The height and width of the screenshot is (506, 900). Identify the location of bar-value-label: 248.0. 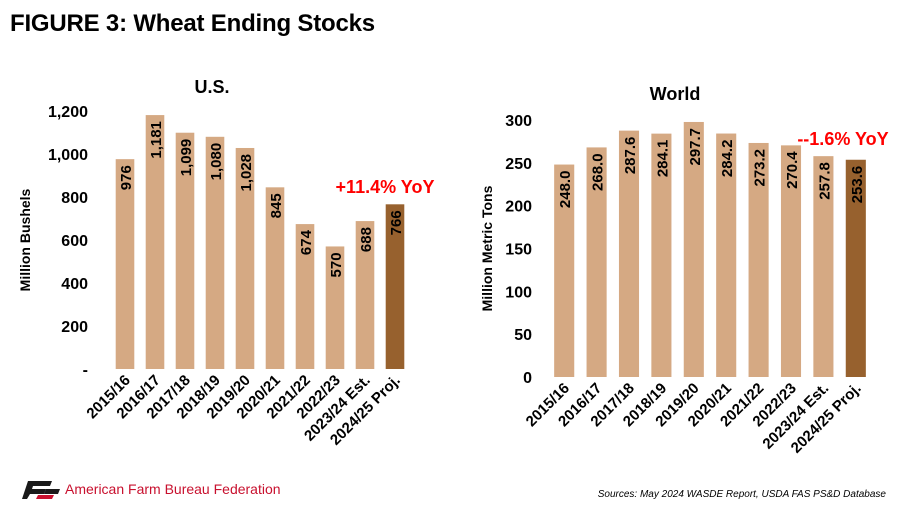
(565, 190).